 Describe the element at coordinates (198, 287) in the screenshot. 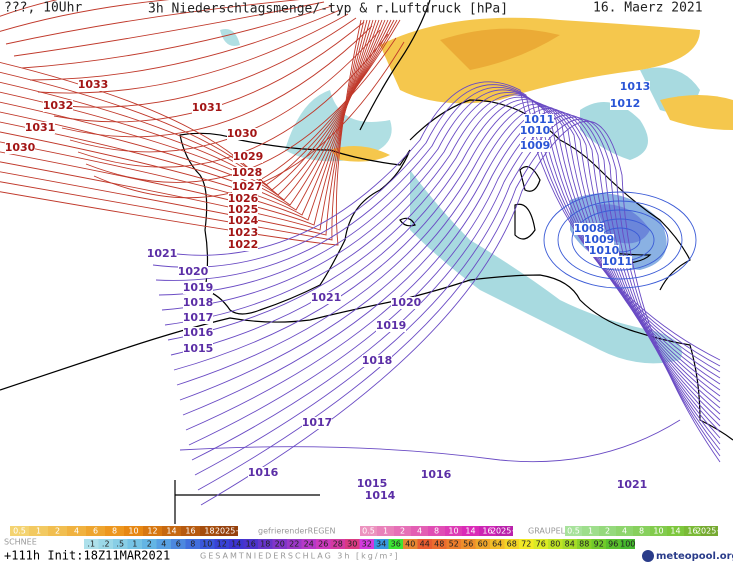

I see `isobar-label: 1019` at that location.